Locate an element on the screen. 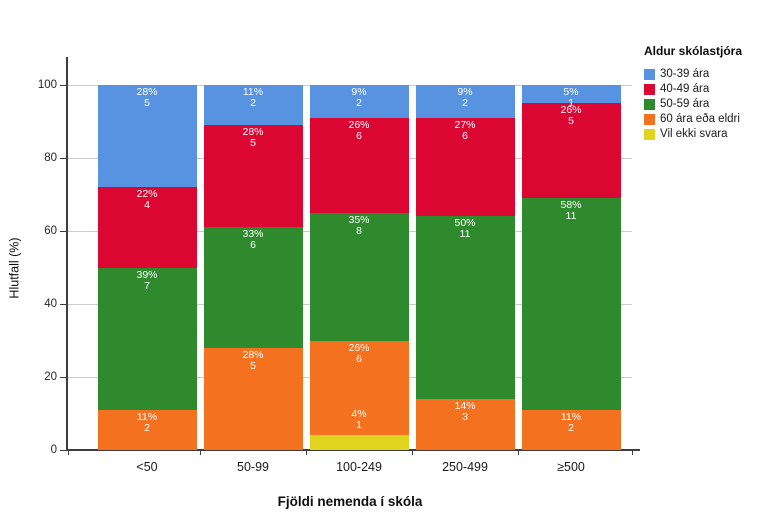 This screenshot has width=767, height=525. segment-label: 9% 2 is located at coordinates (465, 98).